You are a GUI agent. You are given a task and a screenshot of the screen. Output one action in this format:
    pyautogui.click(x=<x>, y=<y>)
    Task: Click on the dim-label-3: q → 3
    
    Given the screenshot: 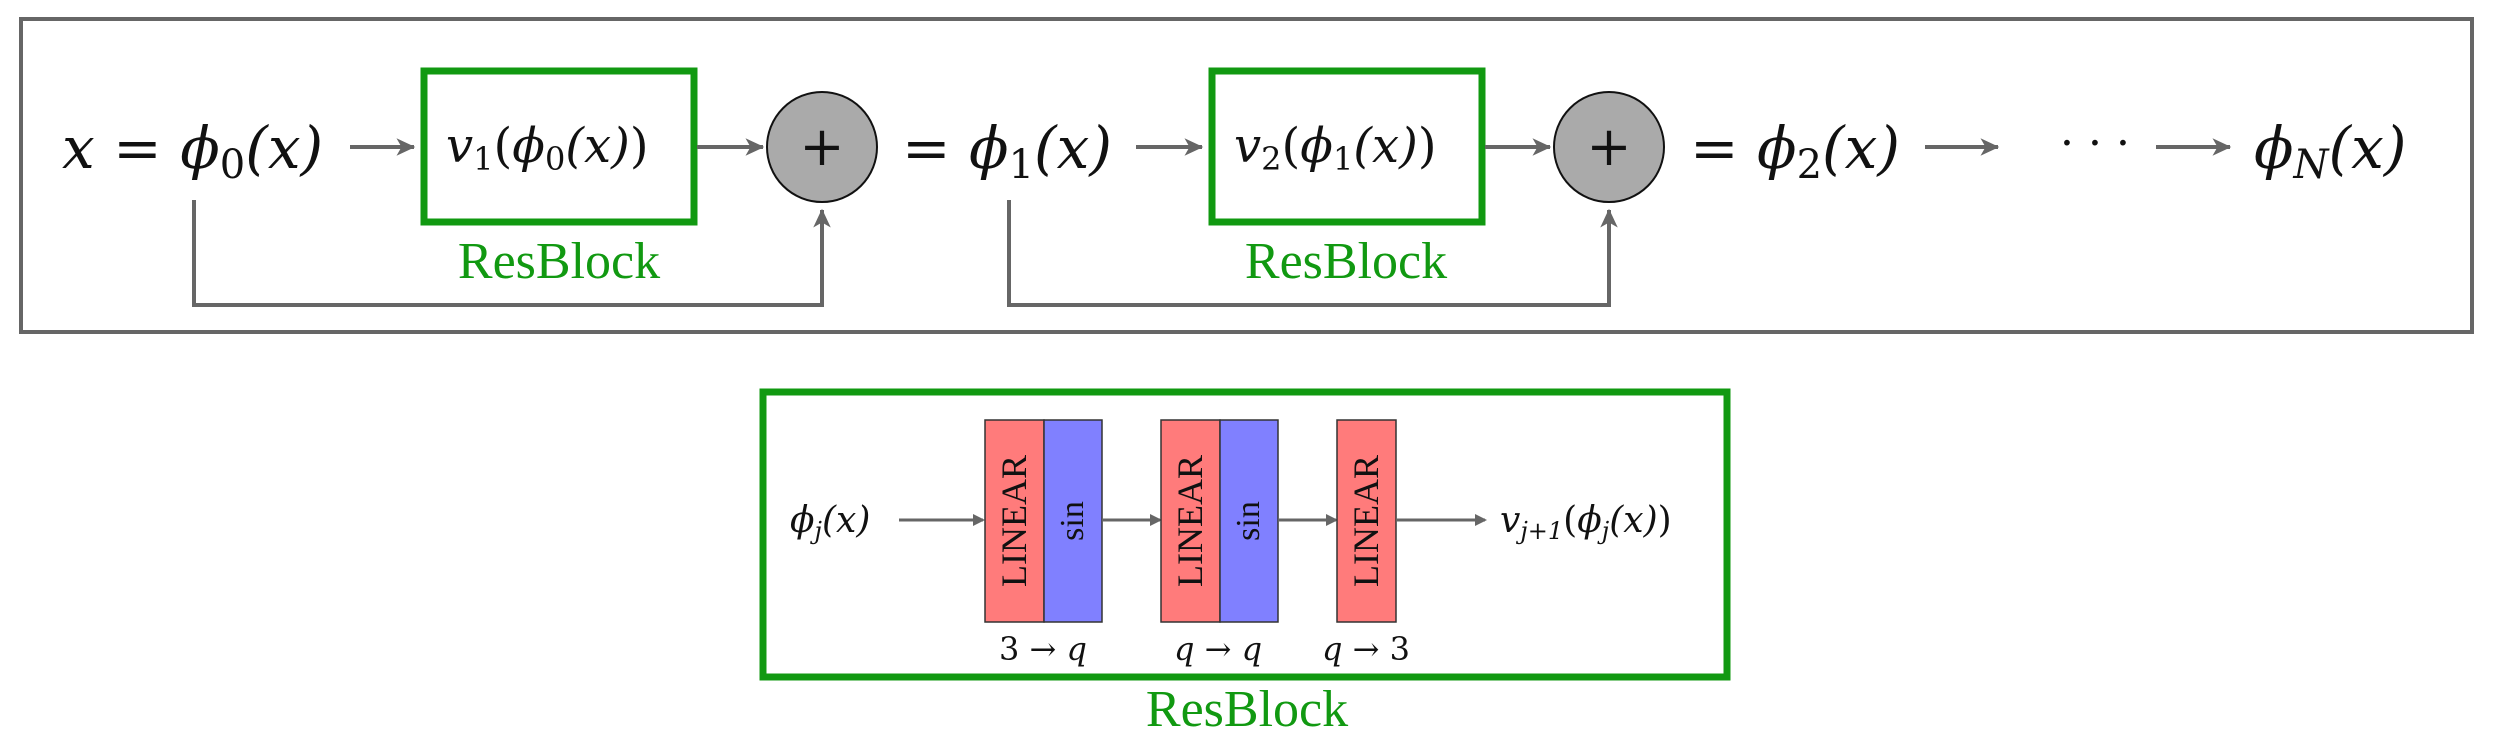 What is the action you would take?
    pyautogui.click(x=1366, y=649)
    